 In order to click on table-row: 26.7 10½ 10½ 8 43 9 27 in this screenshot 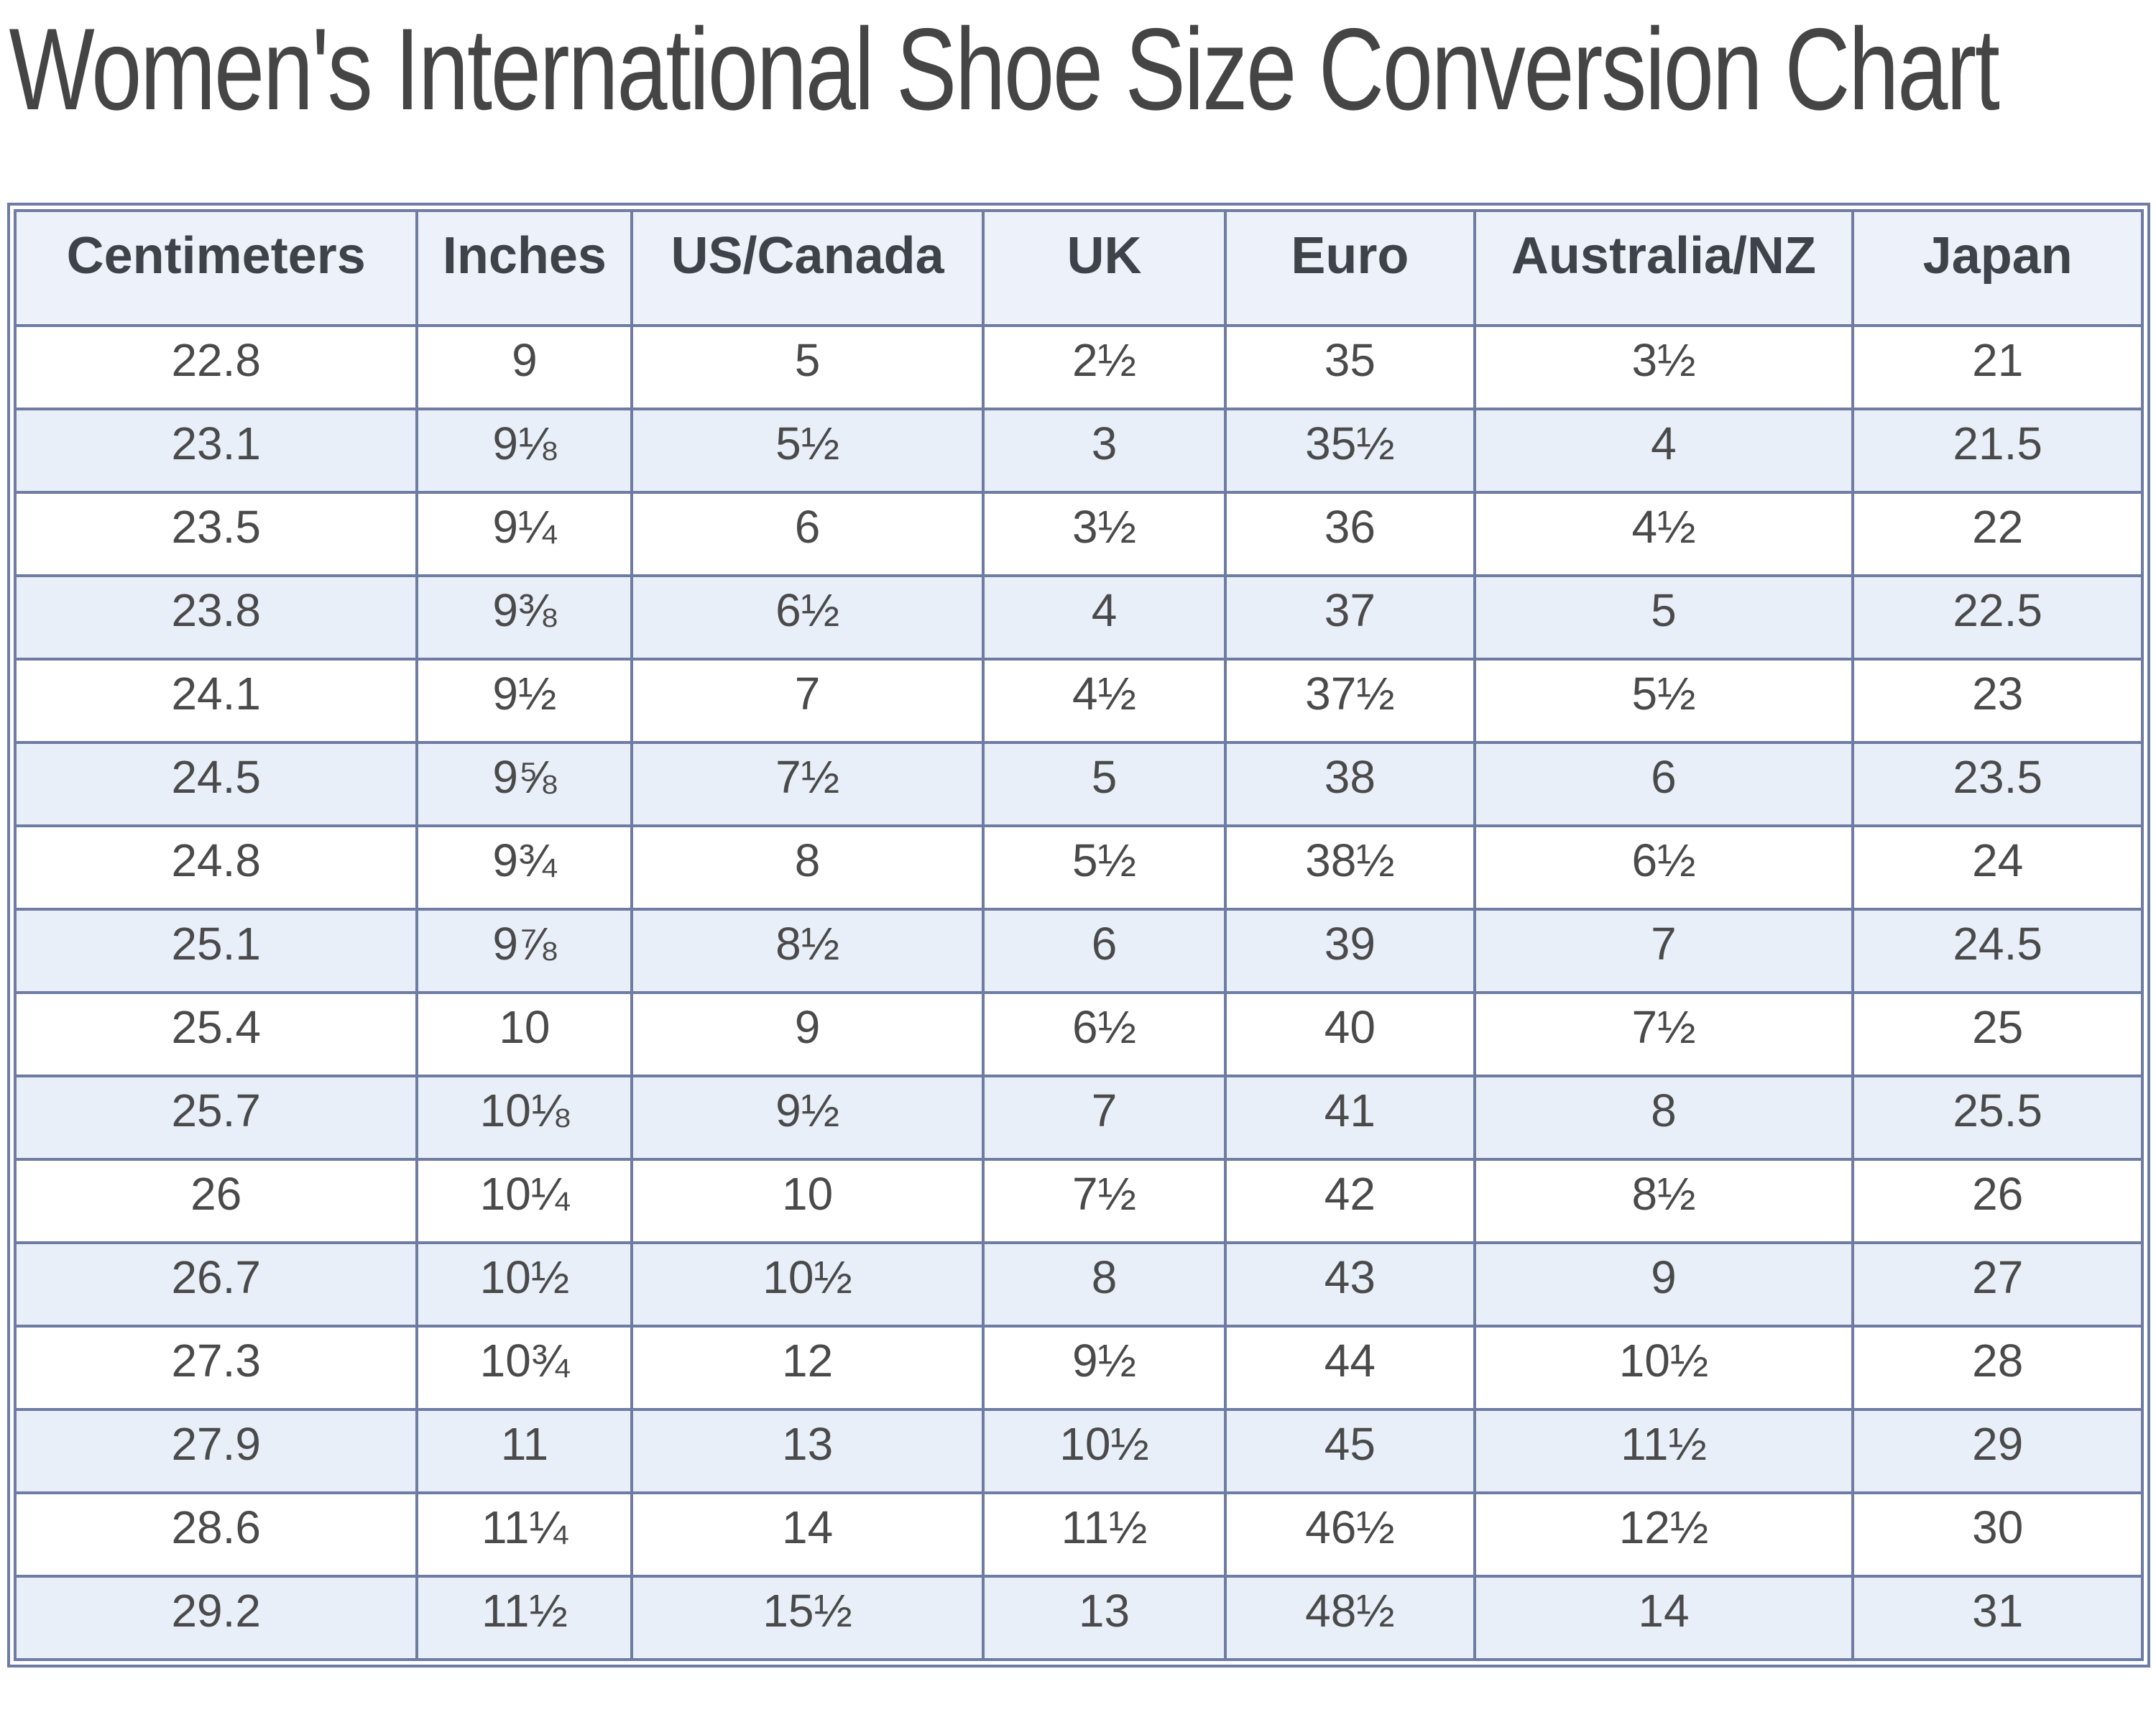, I will do `click(1078, 1284)`.